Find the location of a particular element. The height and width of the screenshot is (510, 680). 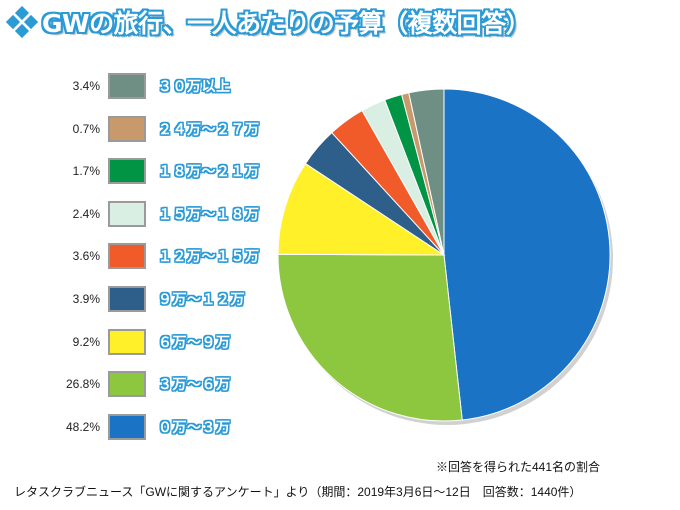

legend-item: 3.6% １２万～１５万 is located at coordinates (130, 256).